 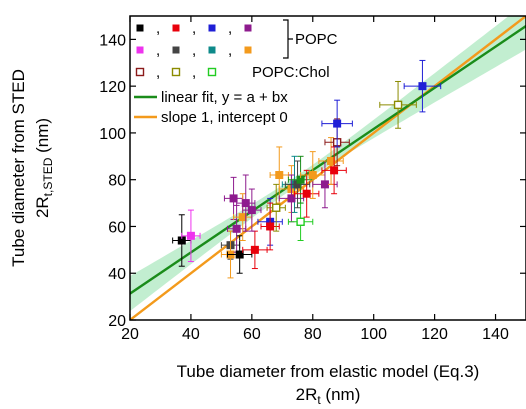 What do you see at coordinates (434, 334) in the screenshot?
I see `x-tick-label: 120` at bounding box center [434, 334].